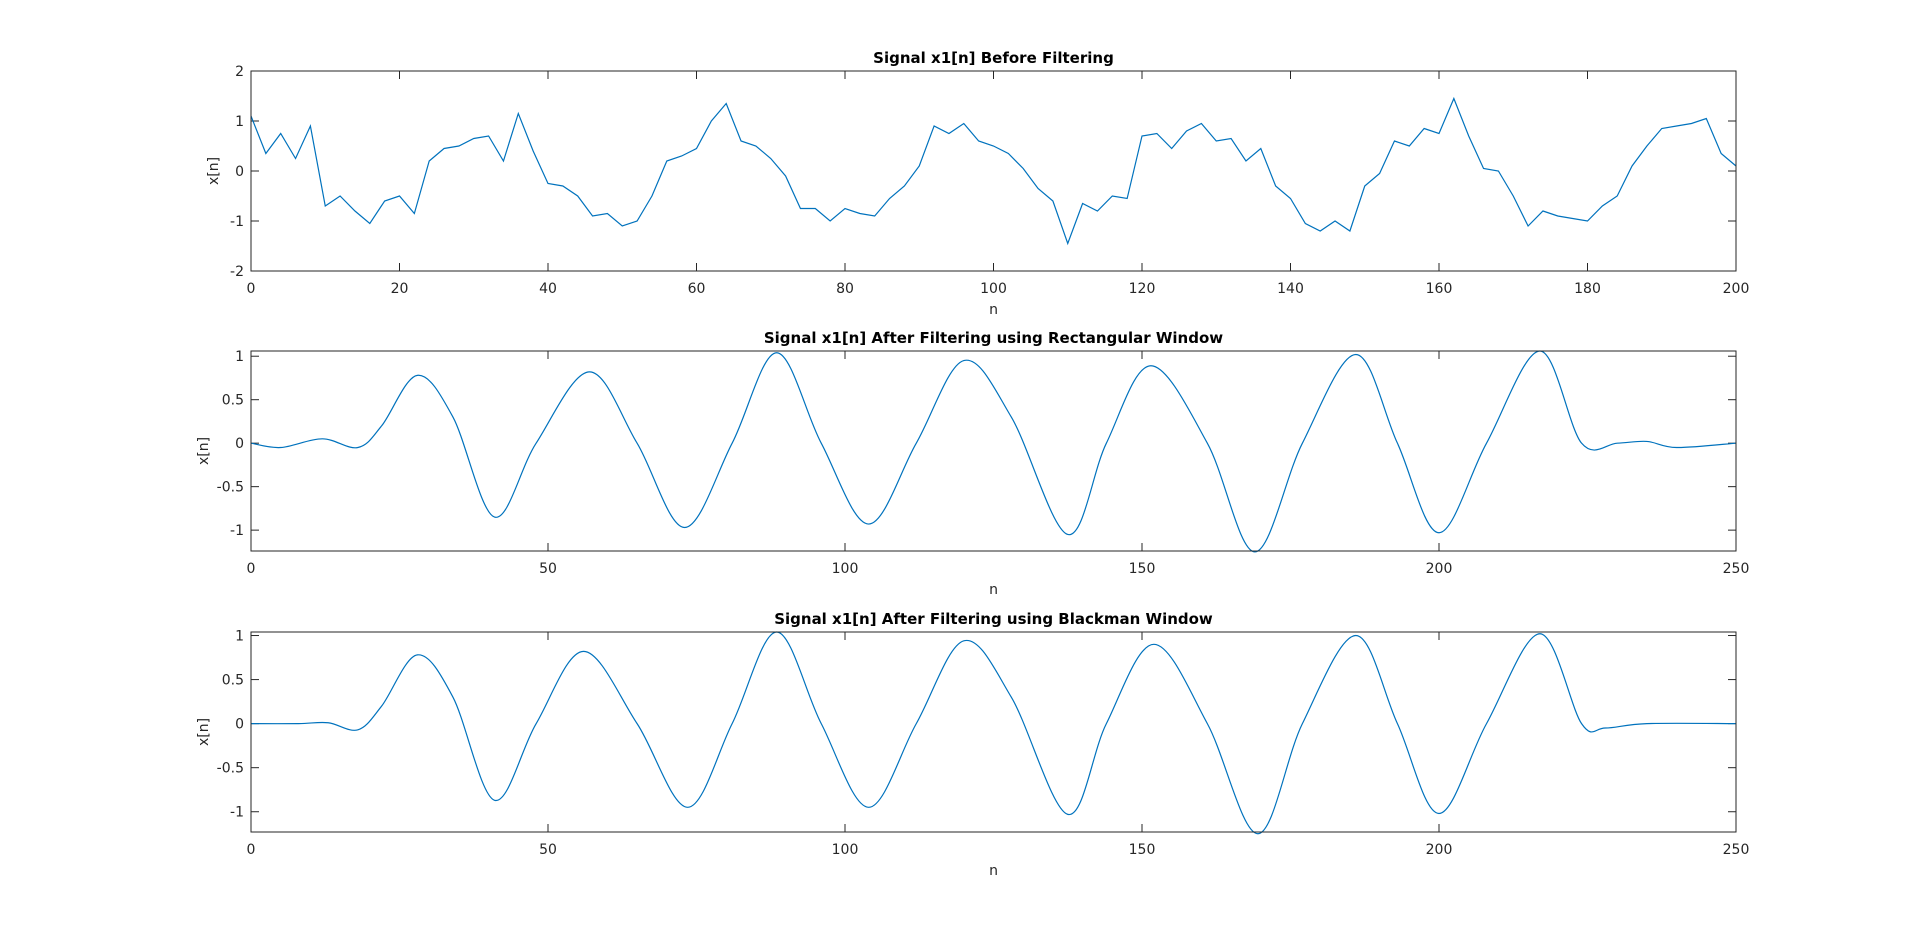 The height and width of the screenshot is (936, 1920). I want to click on x-tick-label: 40, so click(548, 289).